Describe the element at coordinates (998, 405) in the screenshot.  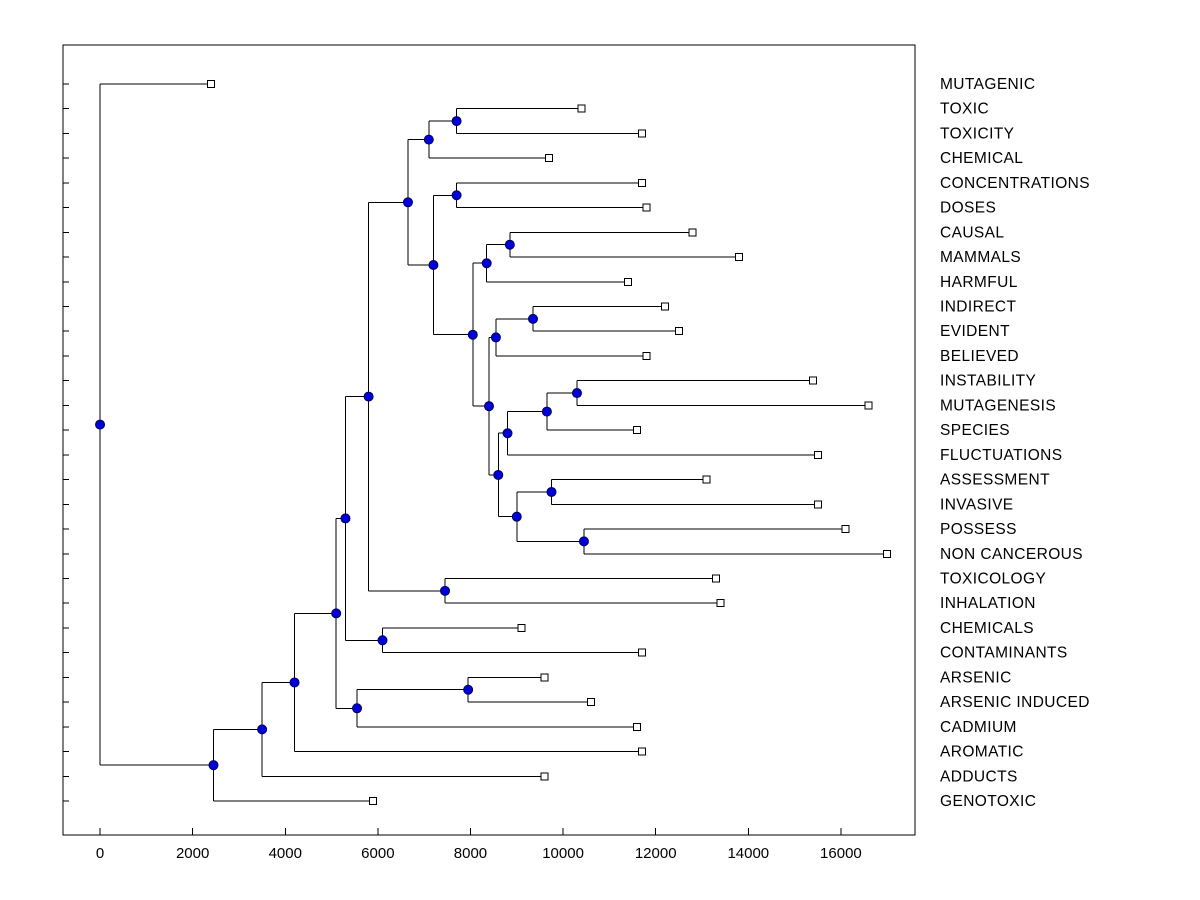
I see `leaf-label: MUTAGENESIS` at that location.